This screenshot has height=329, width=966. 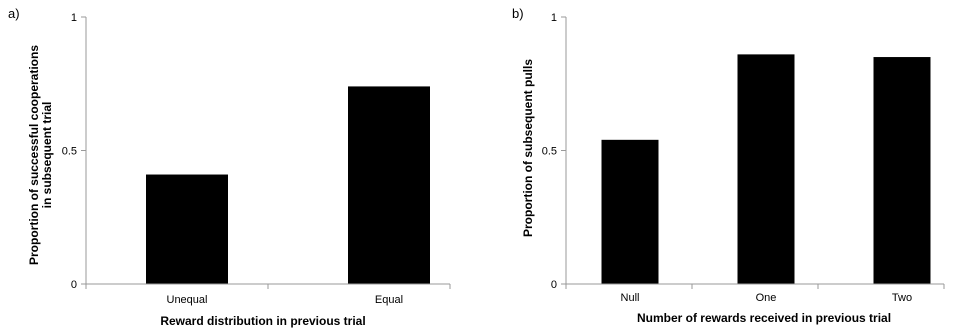 I want to click on category-label: One, so click(x=766, y=298).